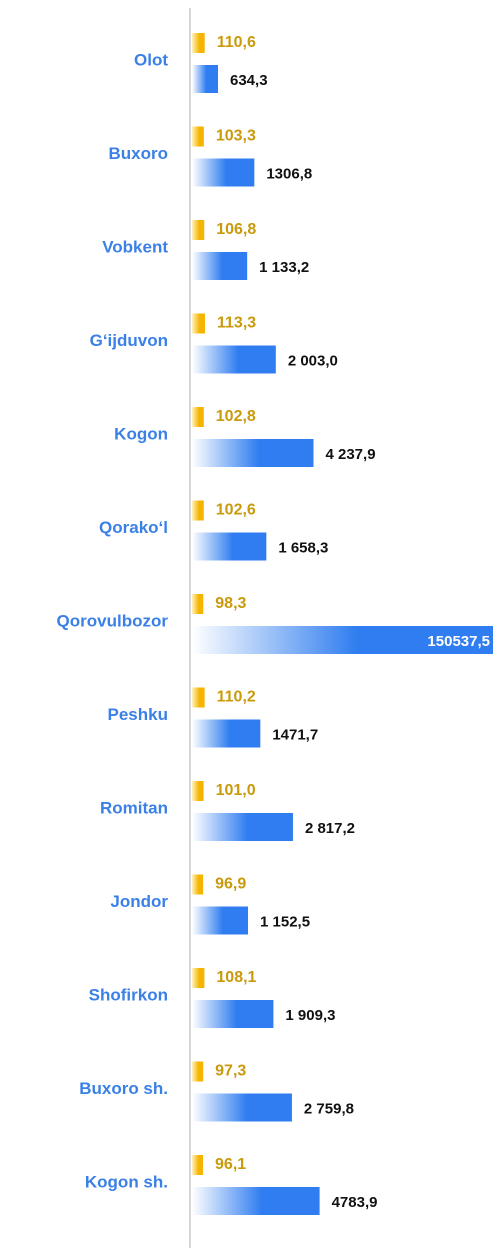  What do you see at coordinates (134, 807) in the screenshot?
I see `category-label: Romitan` at bounding box center [134, 807].